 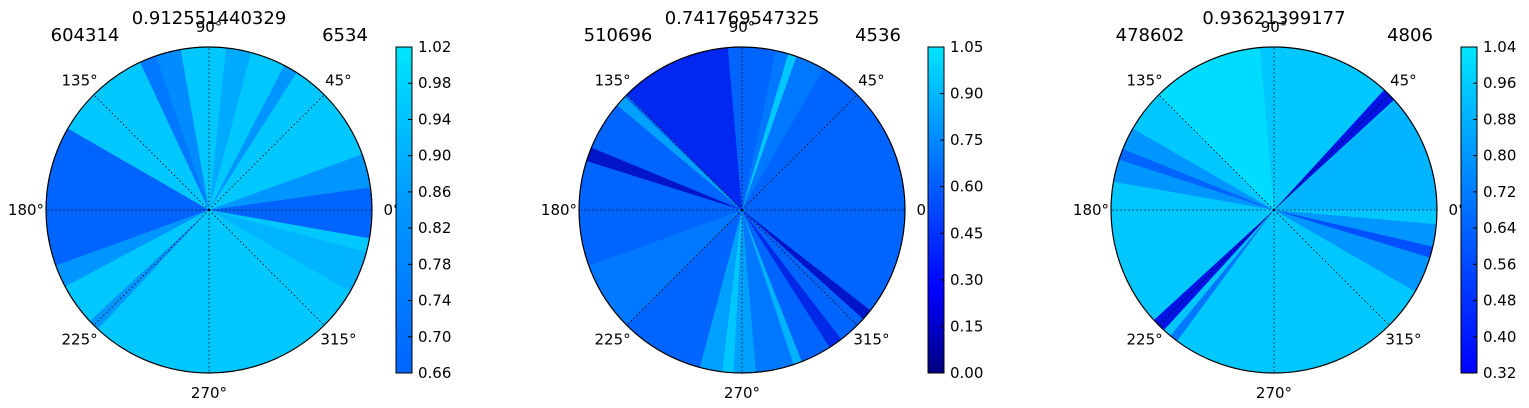 What do you see at coordinates (1499, 119) in the screenshot?
I see `colorbar-tick-label: 0.88` at bounding box center [1499, 119].